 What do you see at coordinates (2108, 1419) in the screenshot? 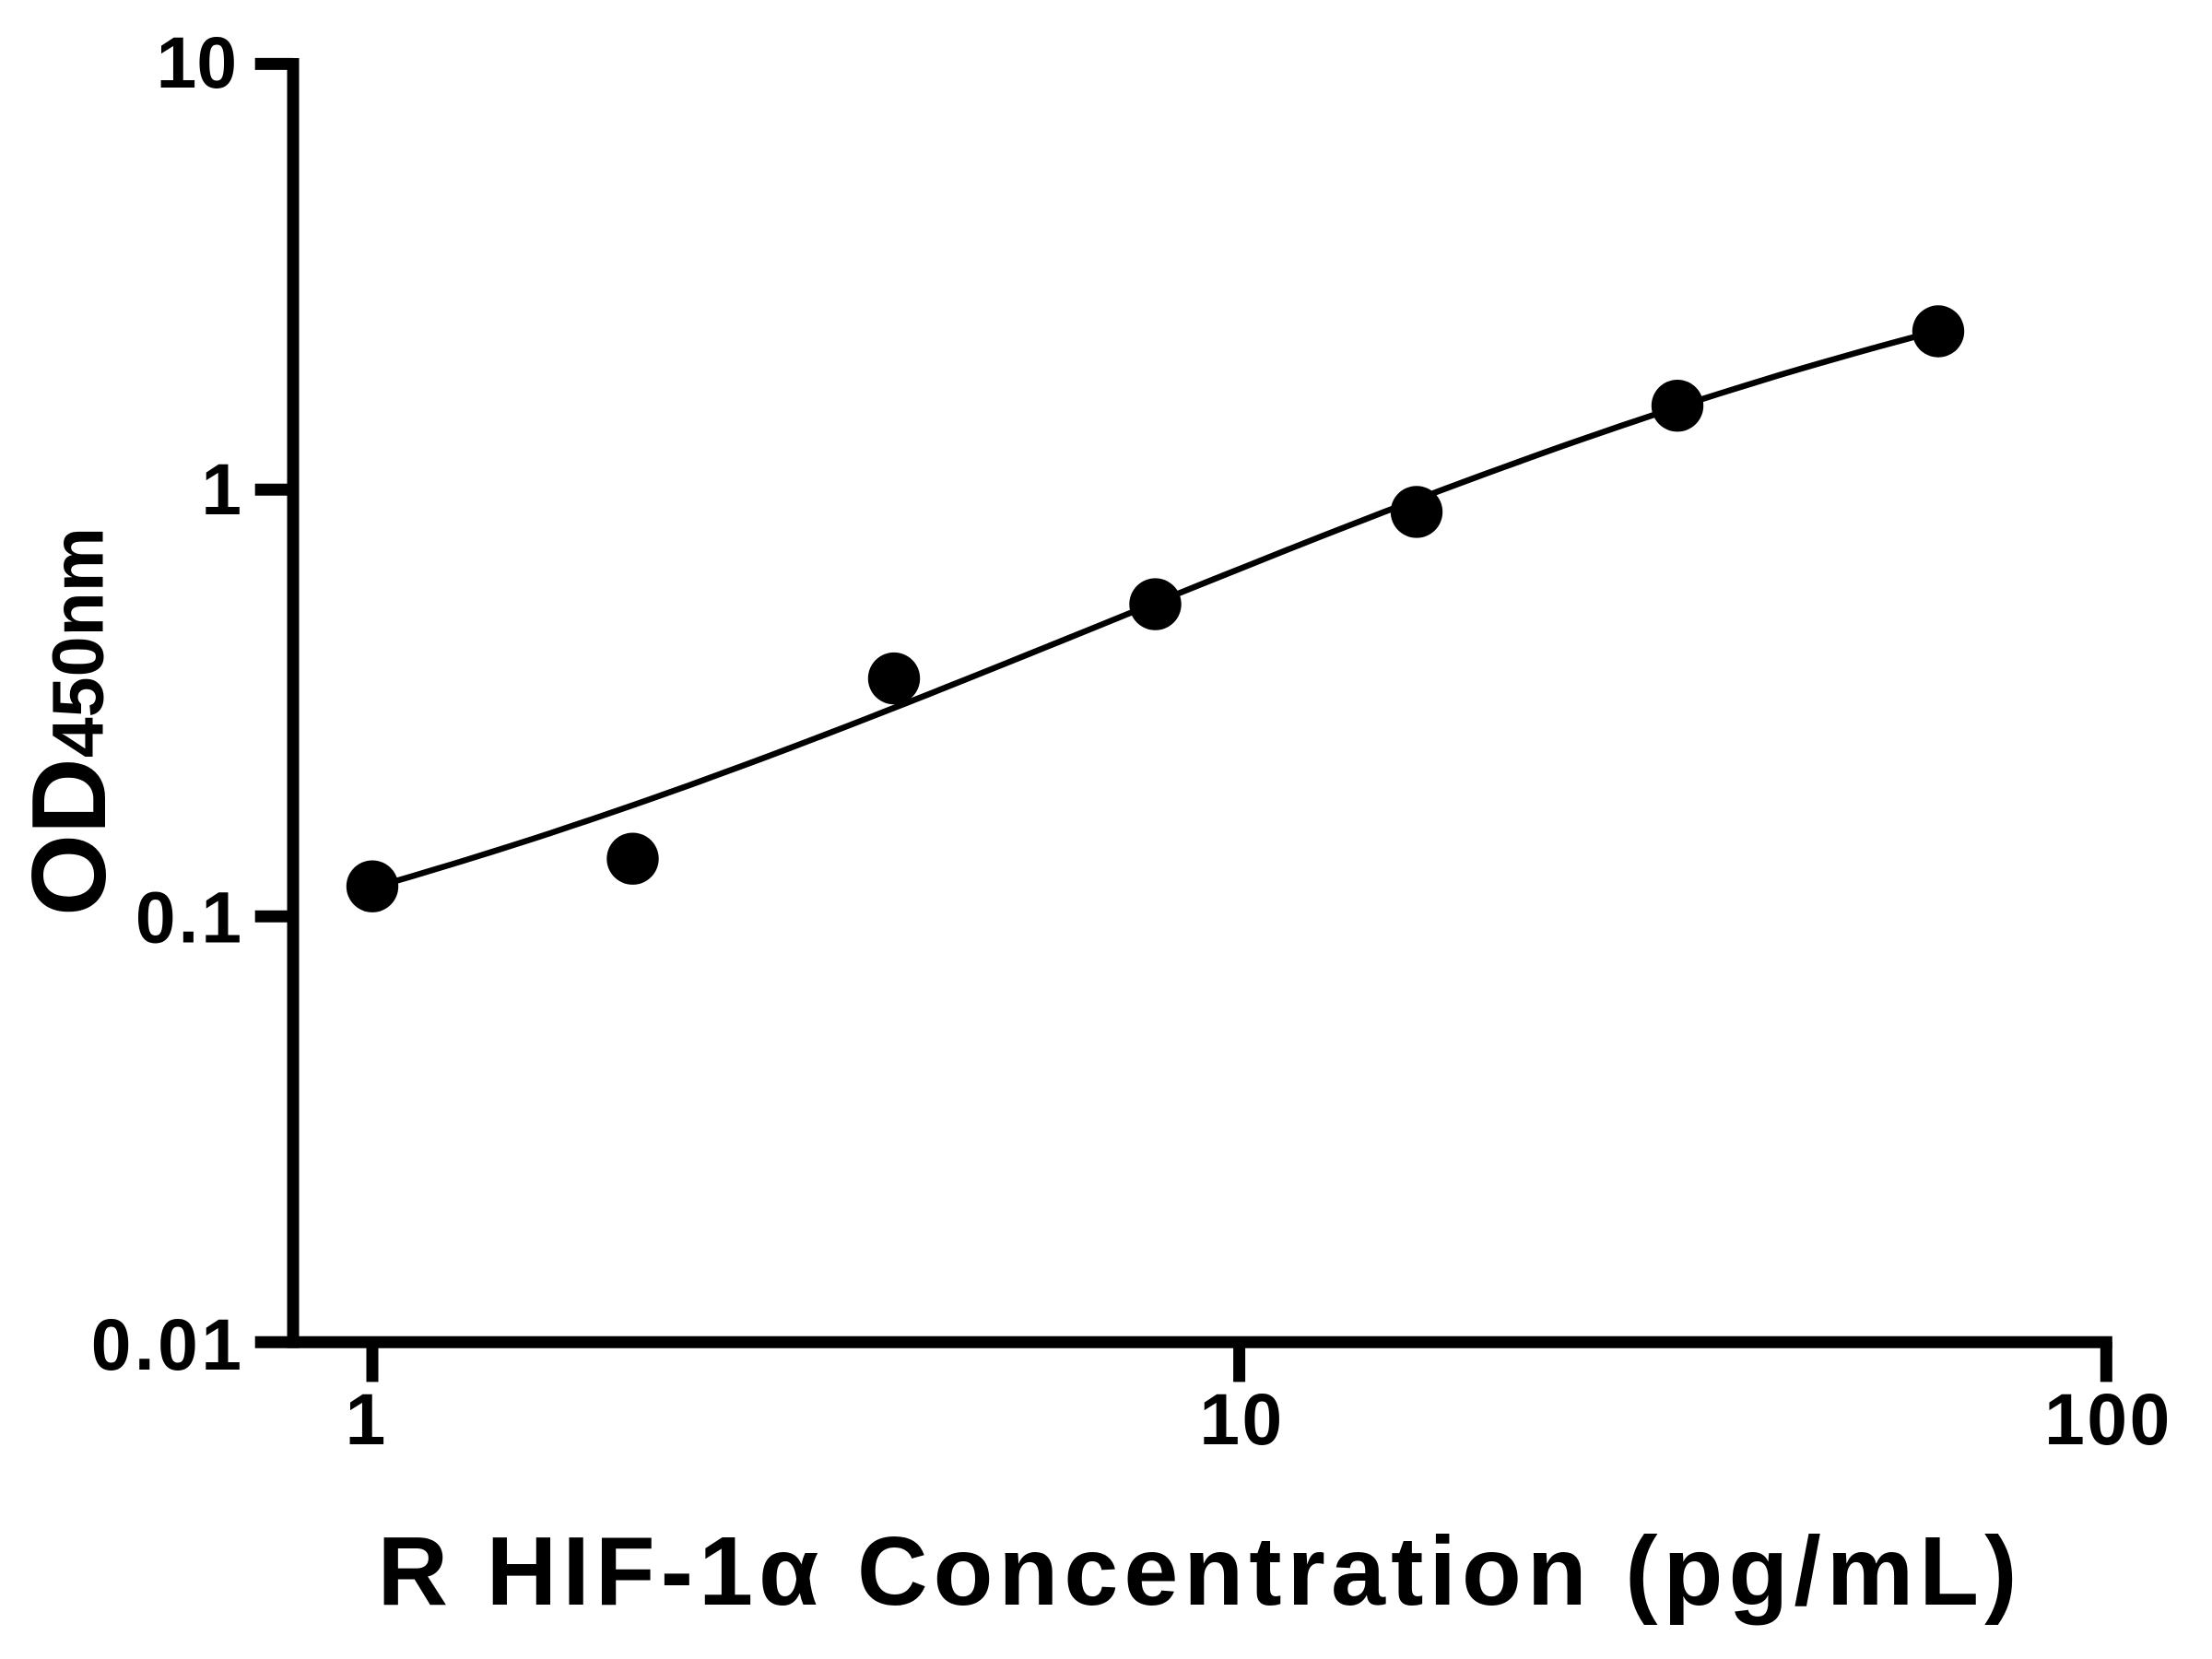
I see `svg-text: 100` at bounding box center [2108, 1419].